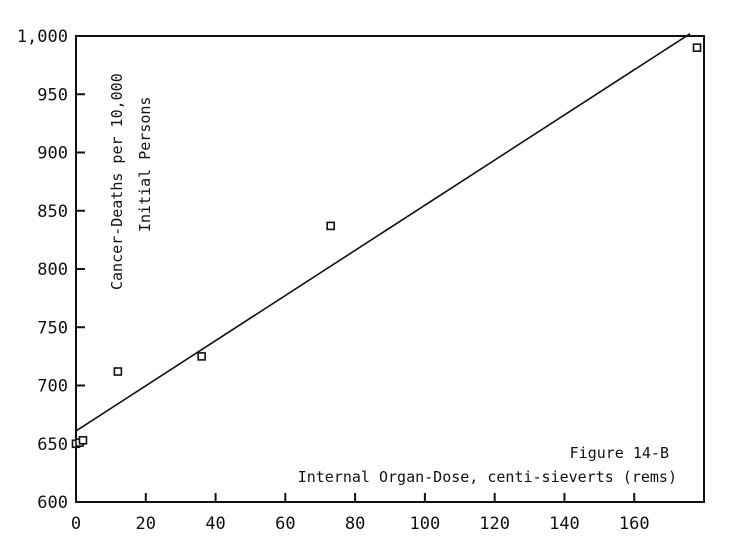 The height and width of the screenshot is (553, 734). I want to click on y-tick-label: 900, so click(52, 154).